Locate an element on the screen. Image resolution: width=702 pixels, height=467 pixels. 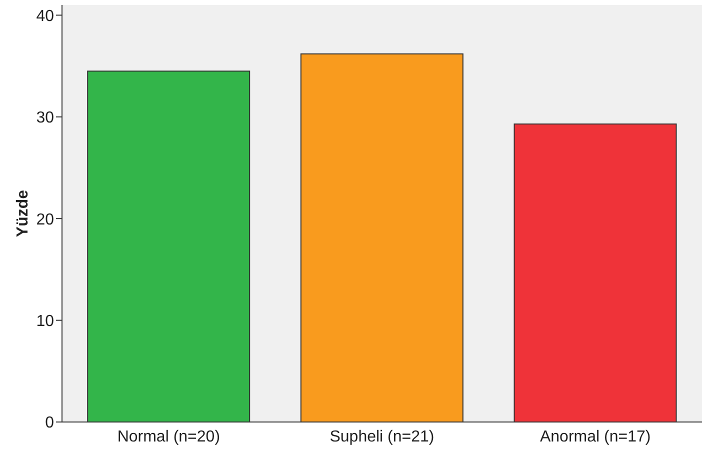
x-tick-label: Normal (n=20) is located at coordinates (168, 437).